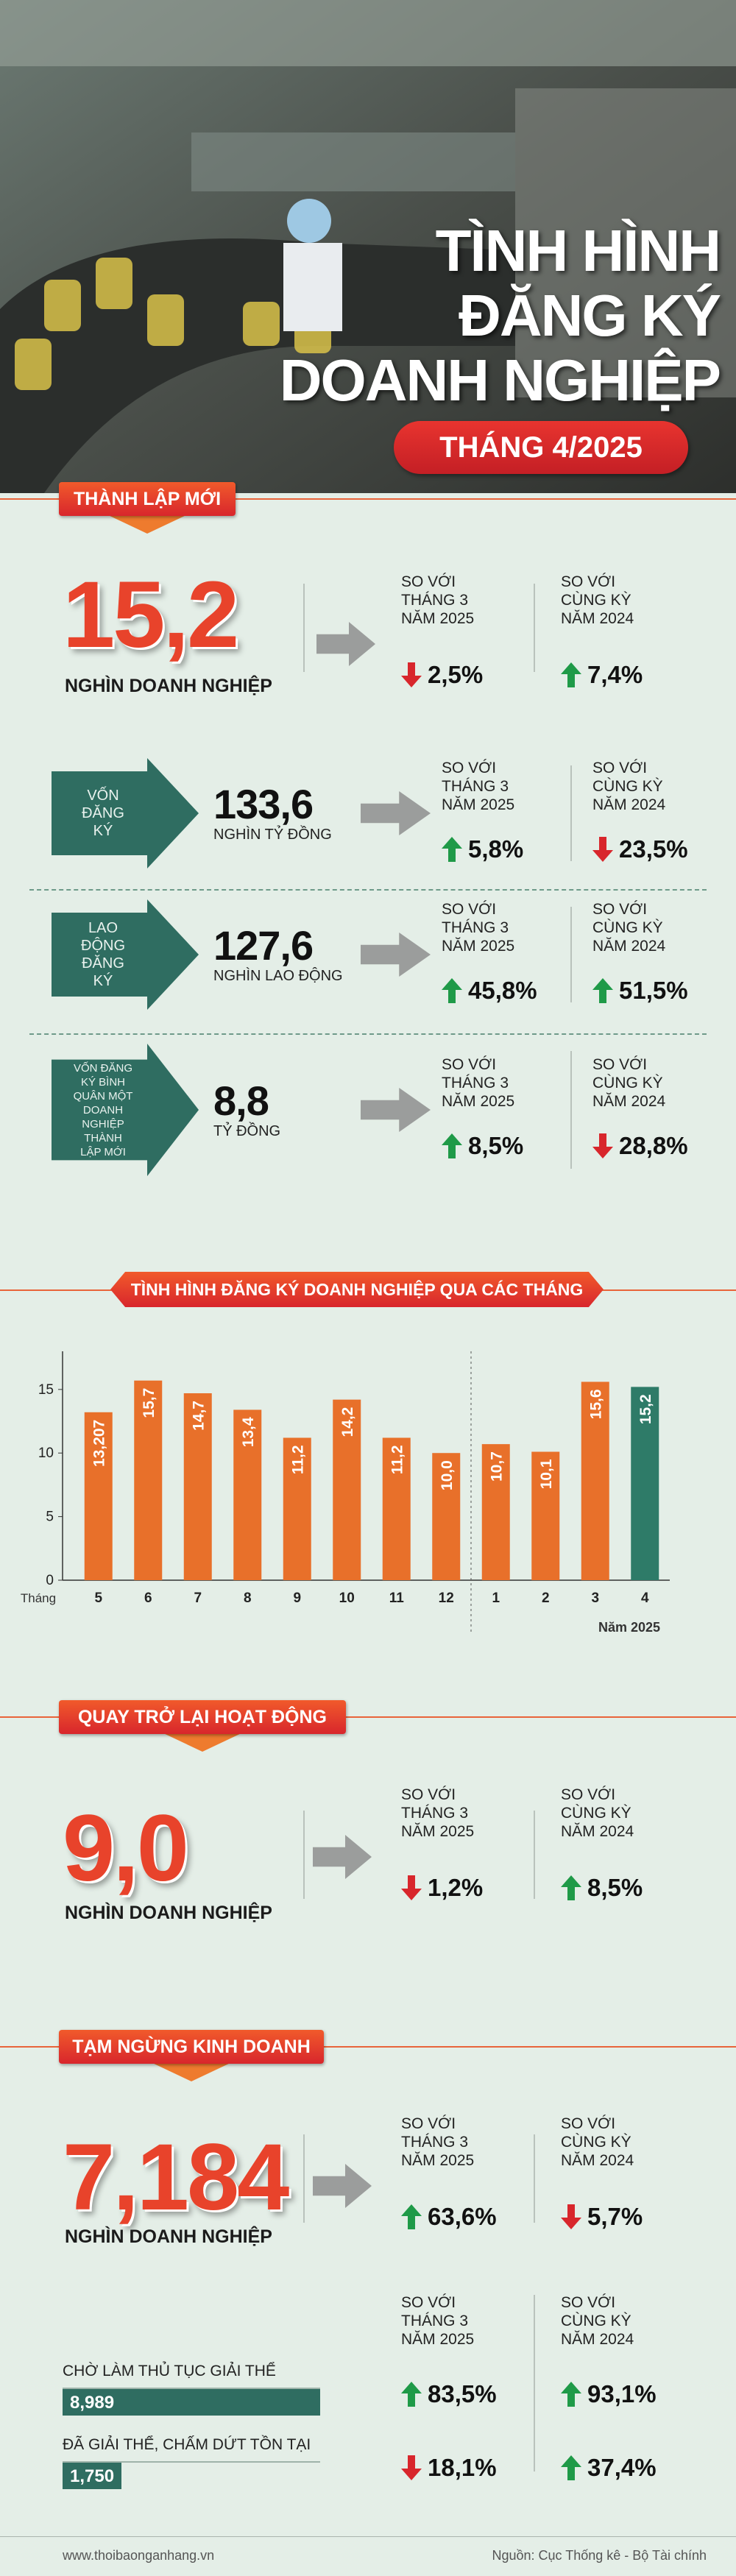 The height and width of the screenshot is (2576, 736). What do you see at coordinates (653, 1145) in the screenshot?
I see `comparison-value: 28,8%` at bounding box center [653, 1145].